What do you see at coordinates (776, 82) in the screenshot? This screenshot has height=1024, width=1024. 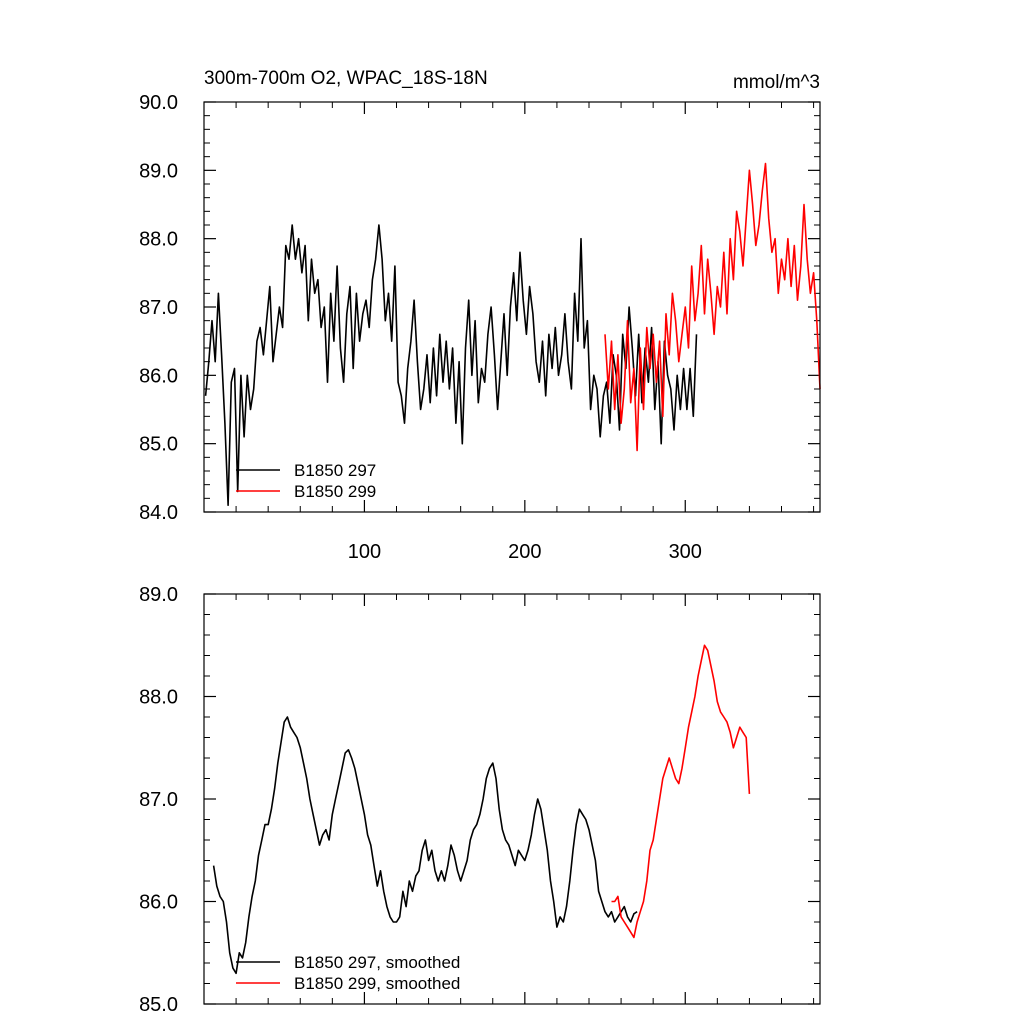 I see `top-chart-units: mmol/m^3` at bounding box center [776, 82].